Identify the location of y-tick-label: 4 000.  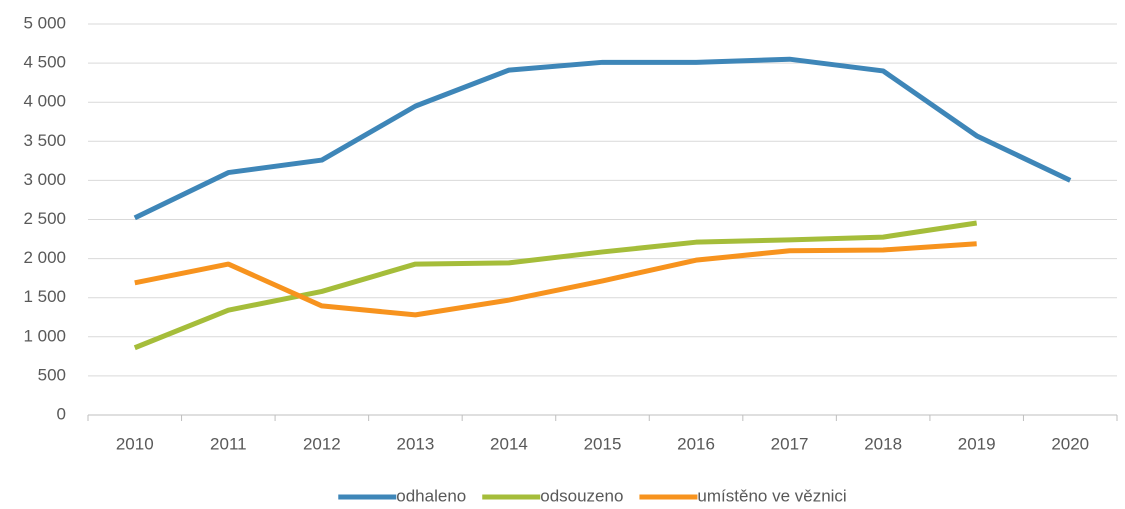
(44, 101).